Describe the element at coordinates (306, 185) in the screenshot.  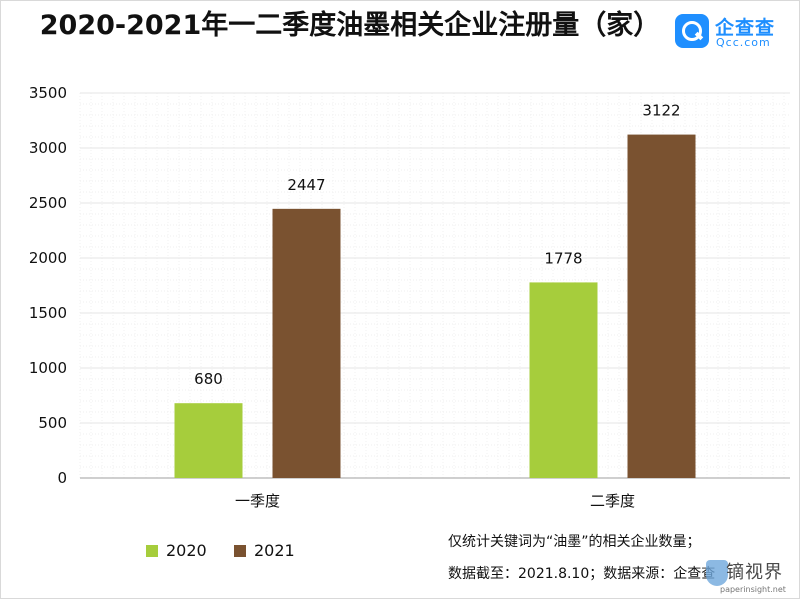
I see `data-label: 2447` at that location.